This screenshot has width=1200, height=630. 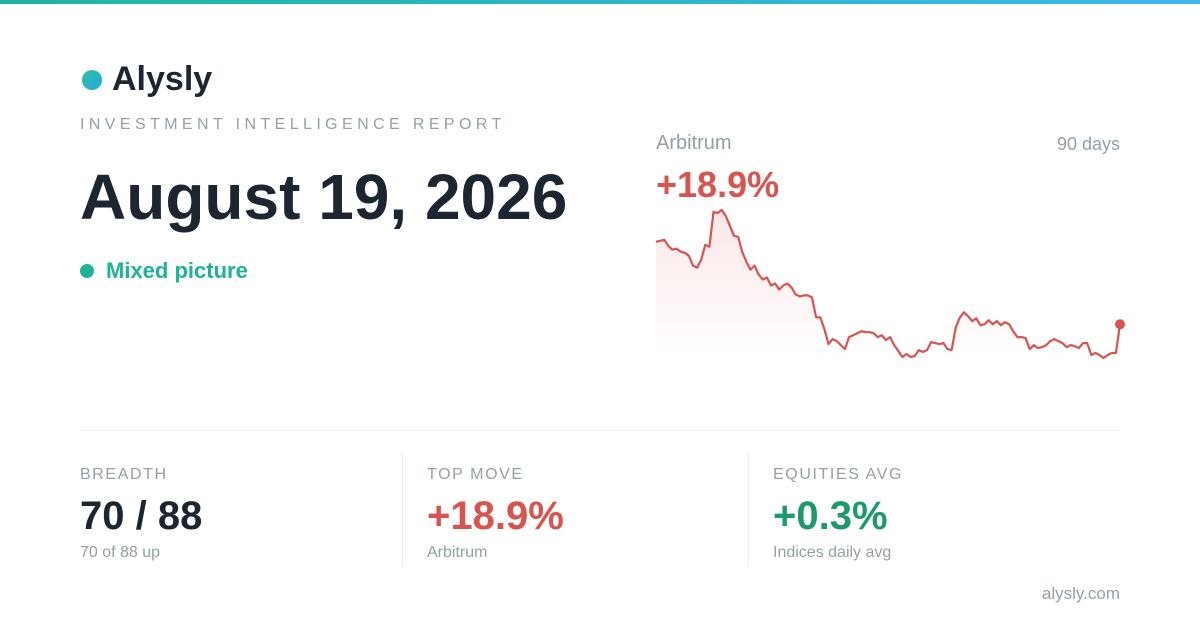 I want to click on stat-value: 70 / 88, so click(x=141, y=516).